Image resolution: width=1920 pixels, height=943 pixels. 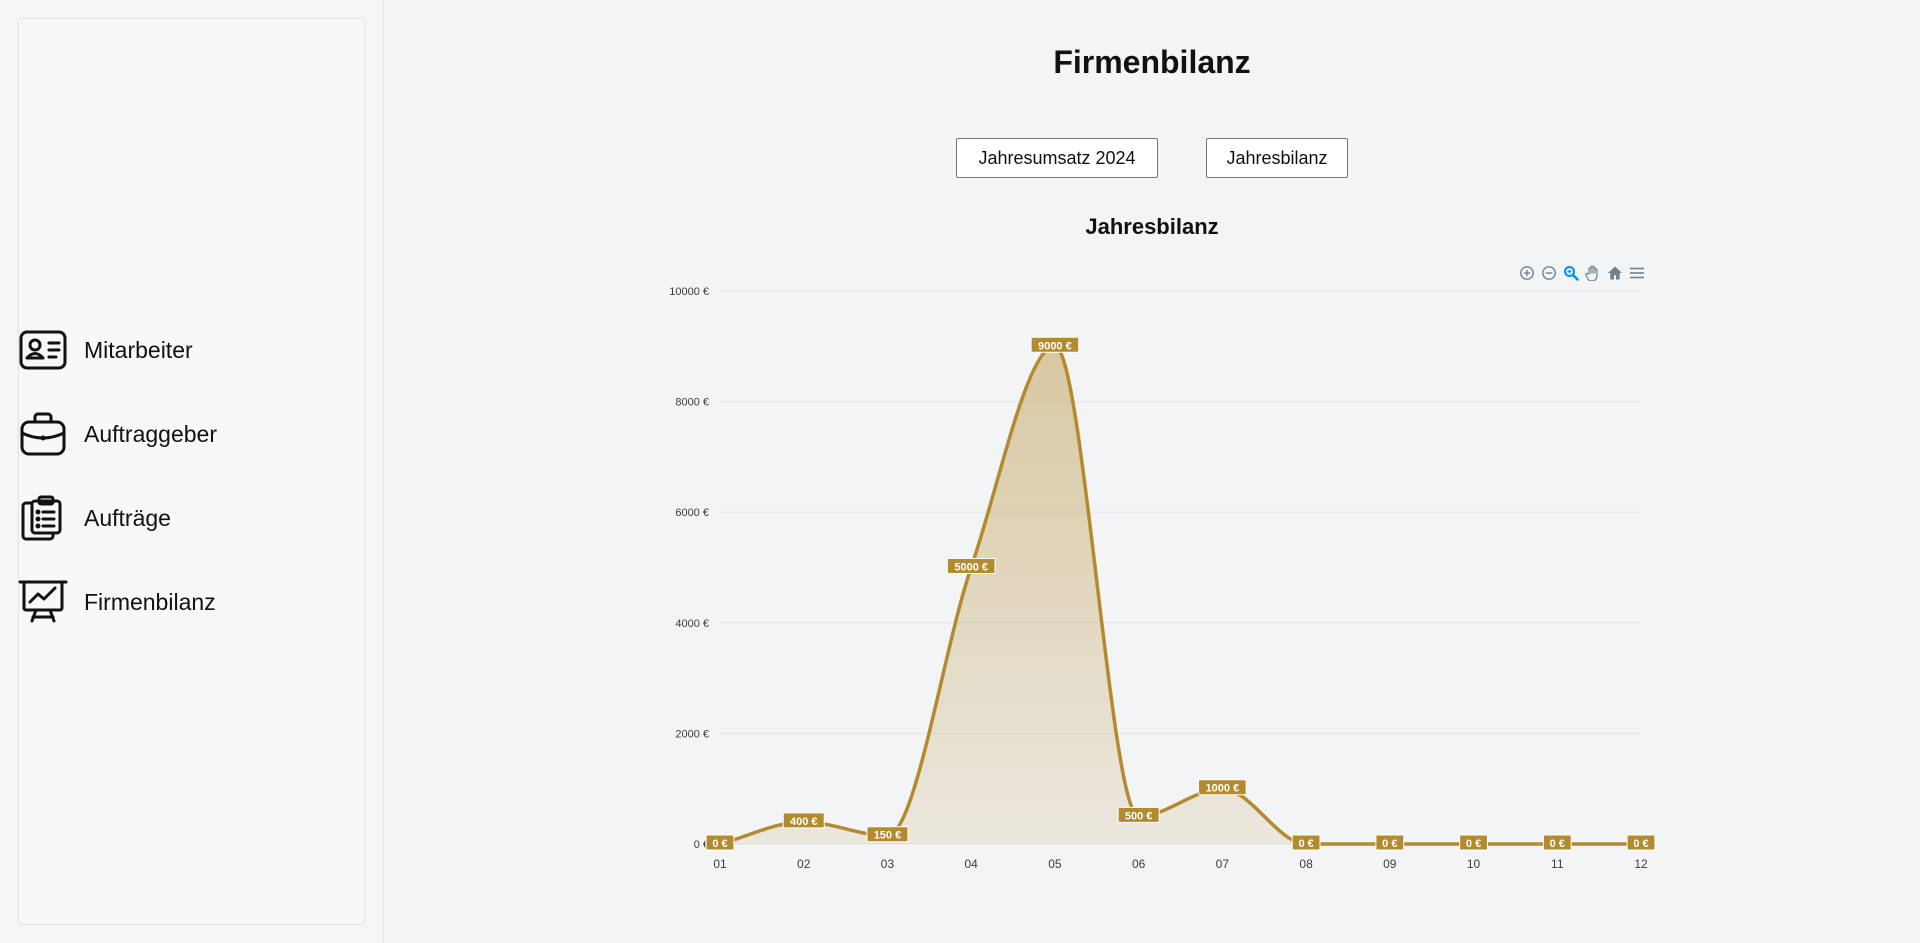 I want to click on chart-toolbar, so click(x=1582, y=273).